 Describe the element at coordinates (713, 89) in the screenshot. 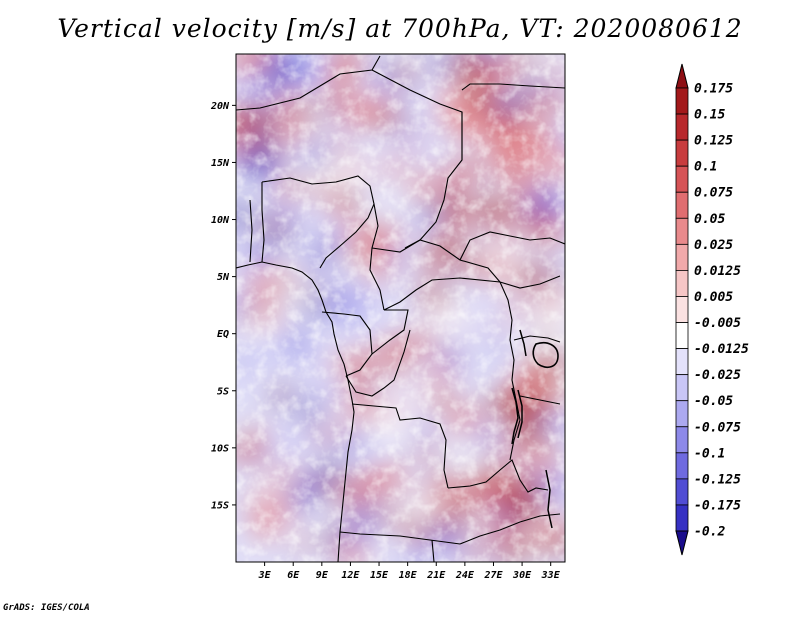

I see `colorbar-label: 0.175` at that location.